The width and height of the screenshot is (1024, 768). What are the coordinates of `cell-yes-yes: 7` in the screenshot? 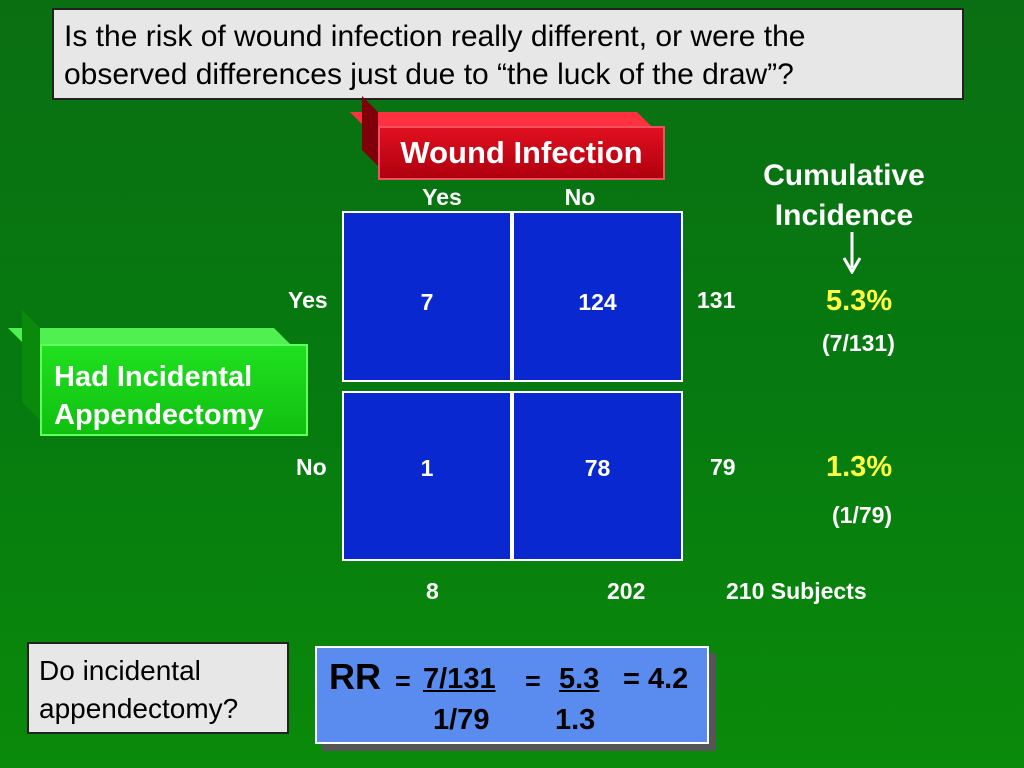 It's located at (427, 296).